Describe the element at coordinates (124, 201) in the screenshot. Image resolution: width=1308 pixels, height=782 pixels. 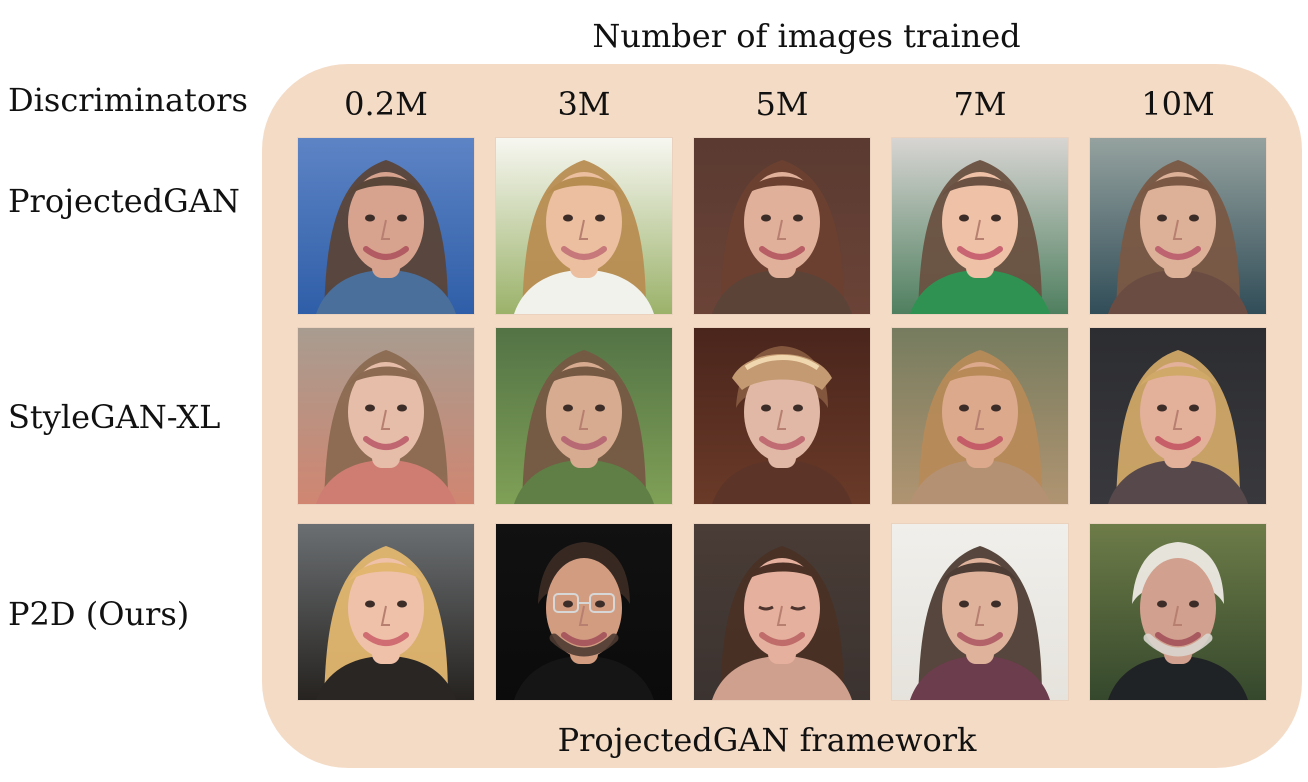
I see `row-label-projectedgan: ProjectedGAN` at that location.